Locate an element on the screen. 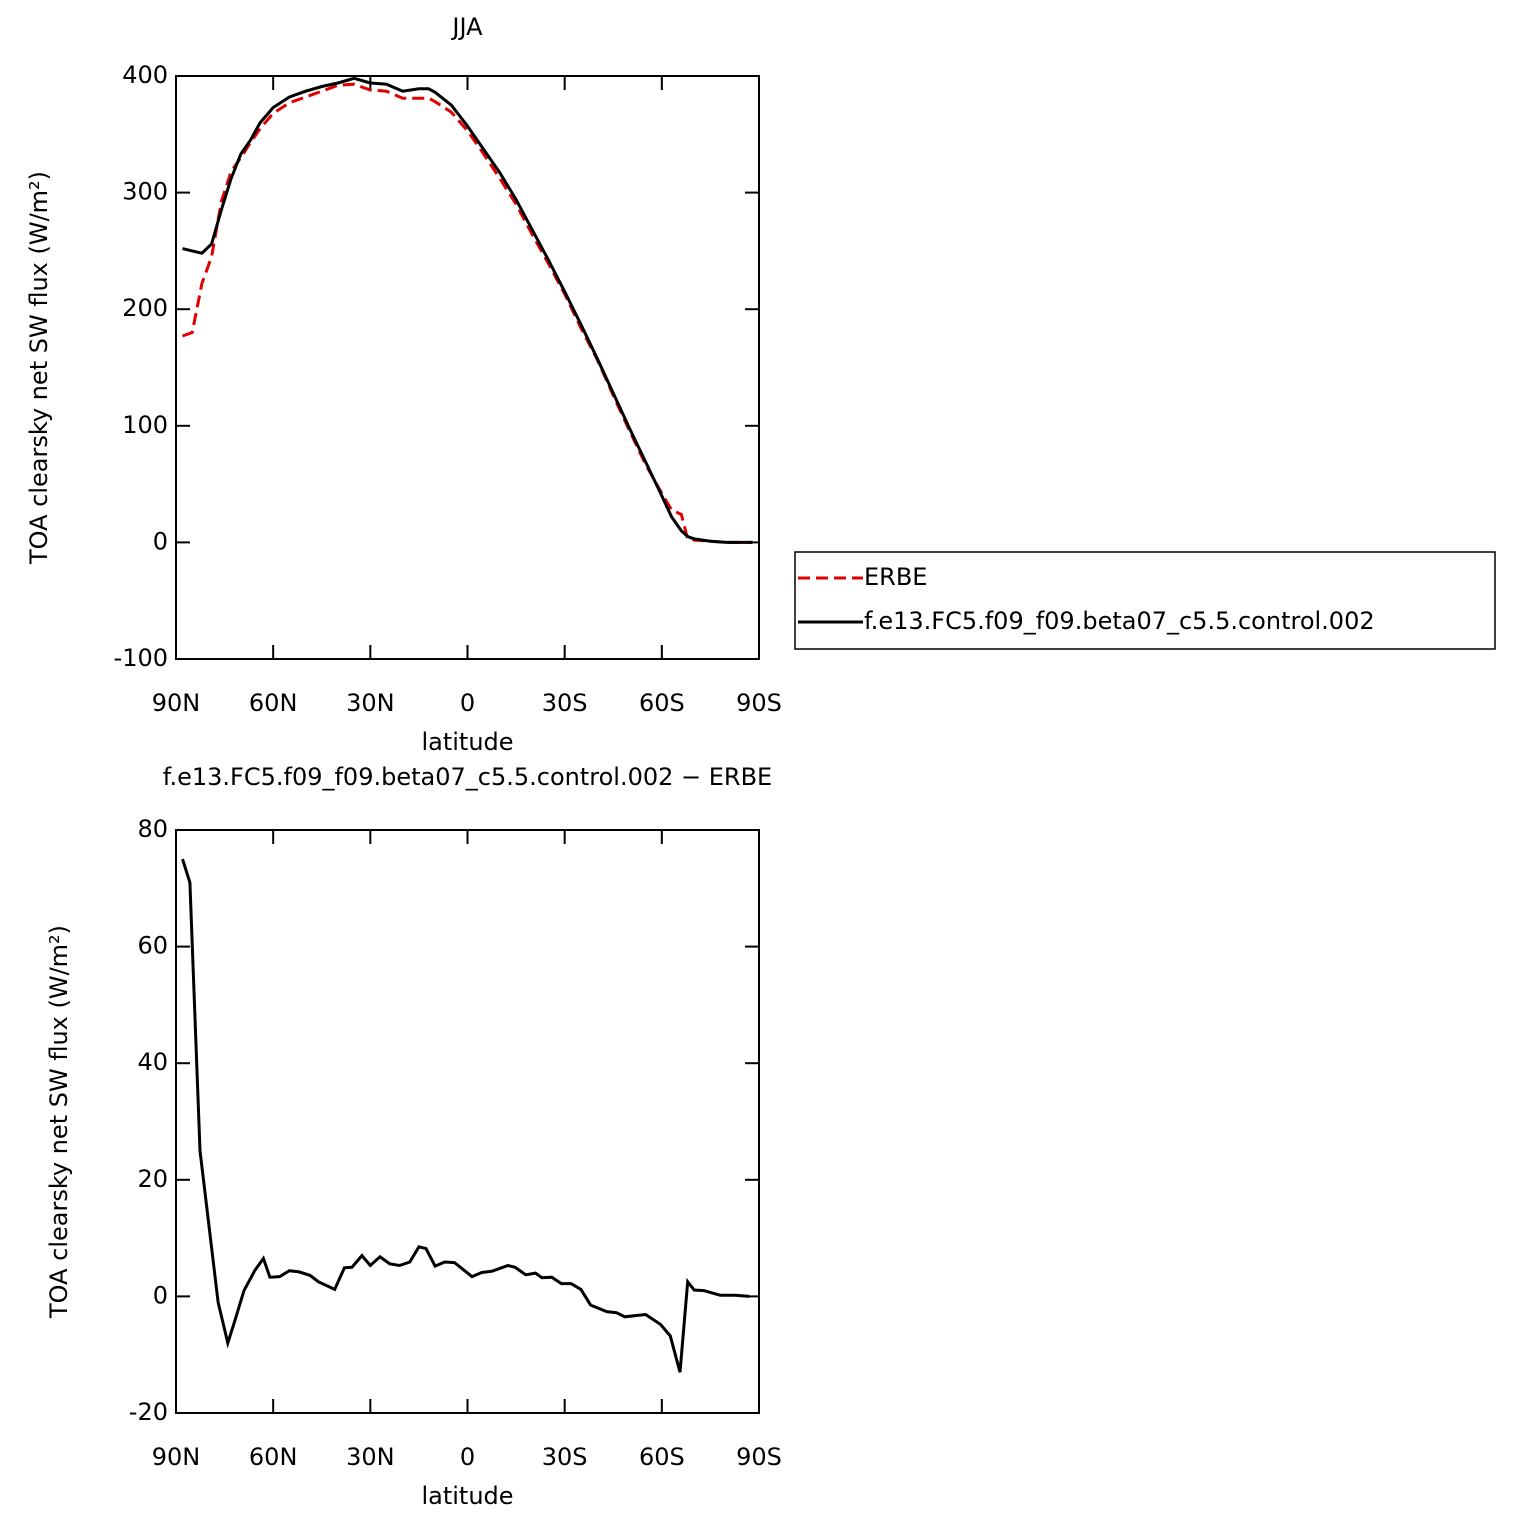 The width and height of the screenshot is (1519, 1519). legend-box is located at coordinates (1145, 600).